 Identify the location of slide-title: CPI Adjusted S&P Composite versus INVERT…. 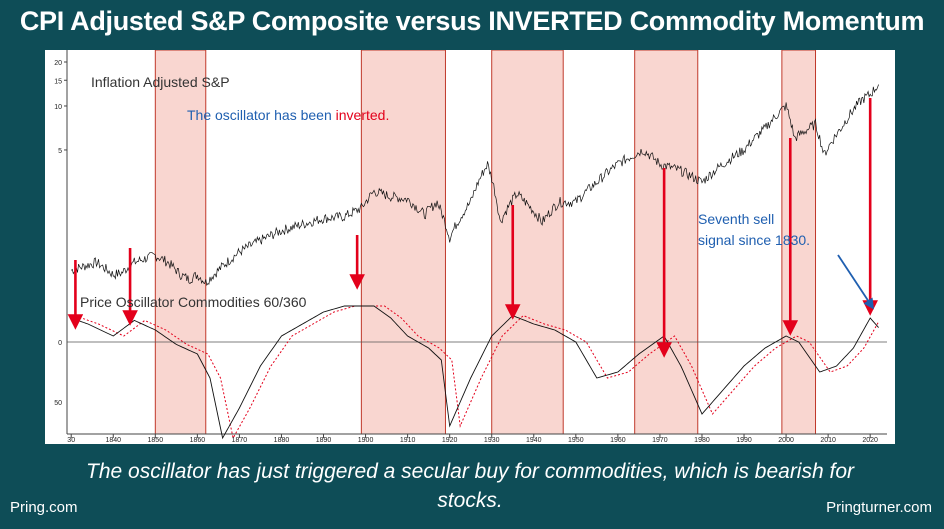
(472, 21).